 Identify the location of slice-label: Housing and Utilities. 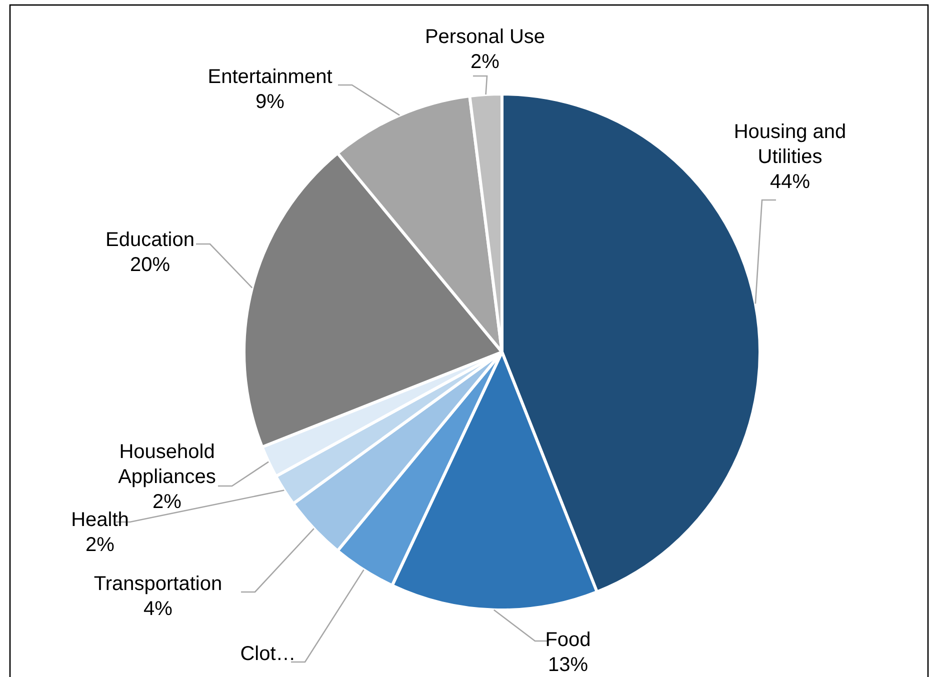
(790, 144).